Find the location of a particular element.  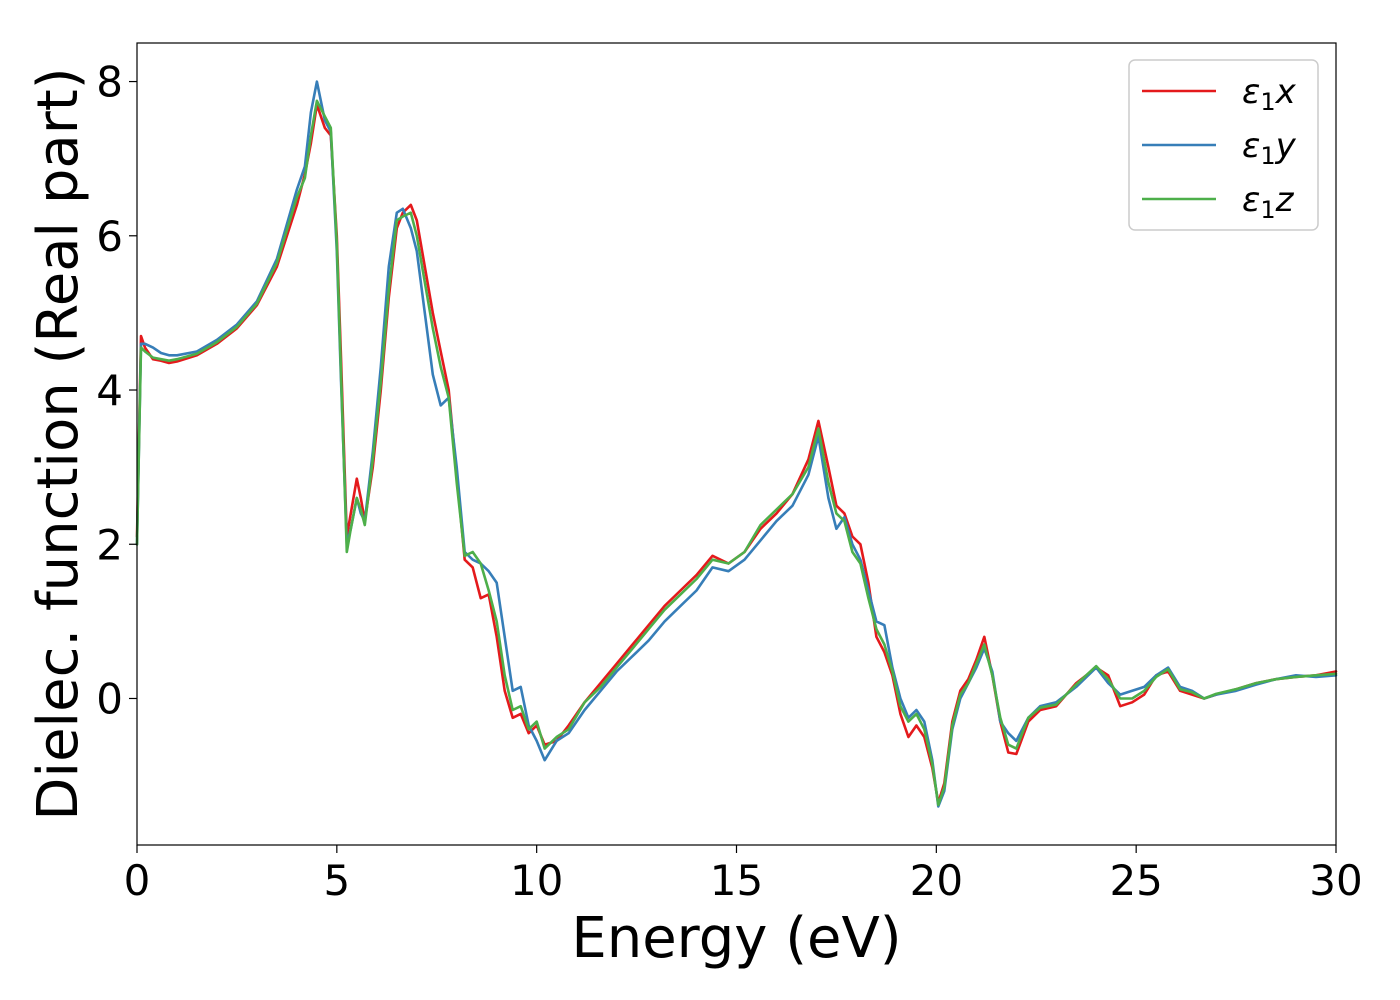

y-tick-label: 0 is located at coordinates (109, 698).